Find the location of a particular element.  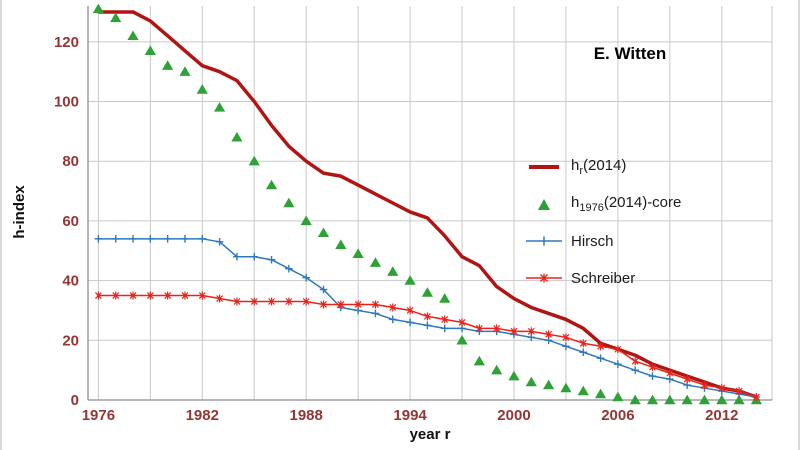

legend-label-hr: hr(2014) is located at coordinates (598, 167).